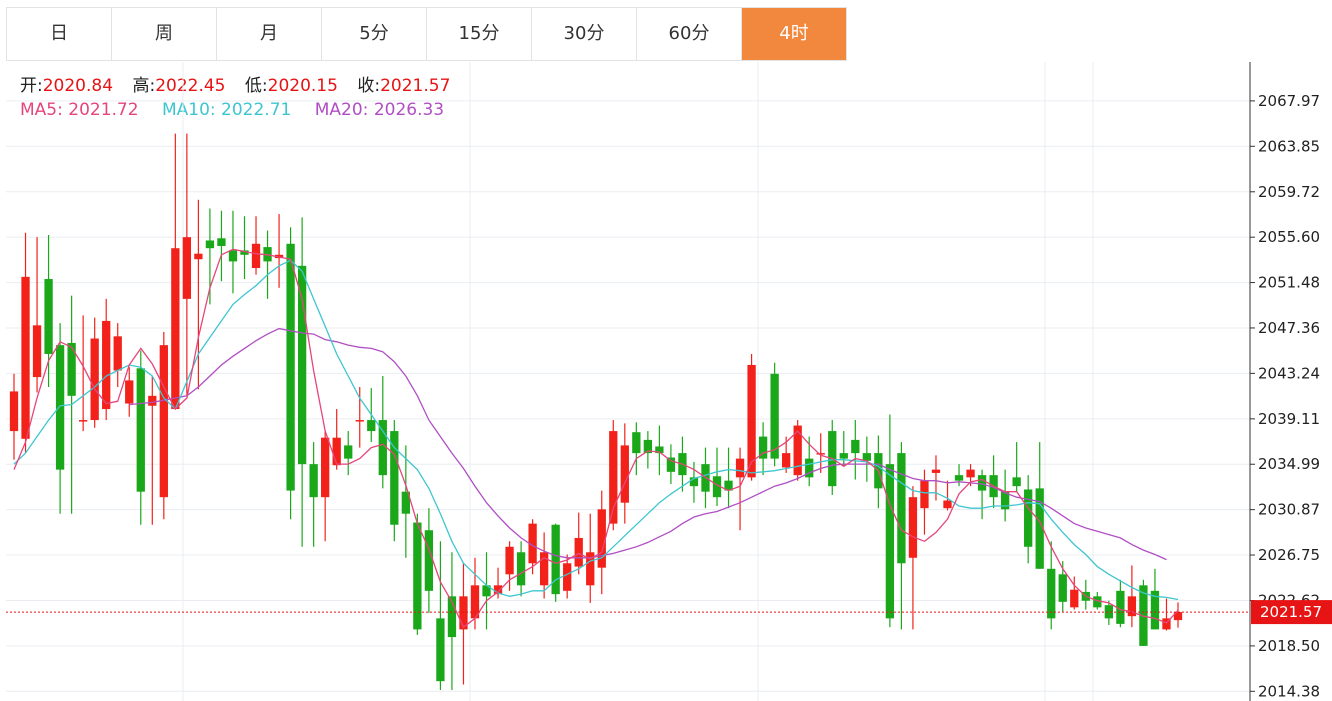  What do you see at coordinates (584, 34) in the screenshot?
I see `tab-5: 30分` at bounding box center [584, 34].